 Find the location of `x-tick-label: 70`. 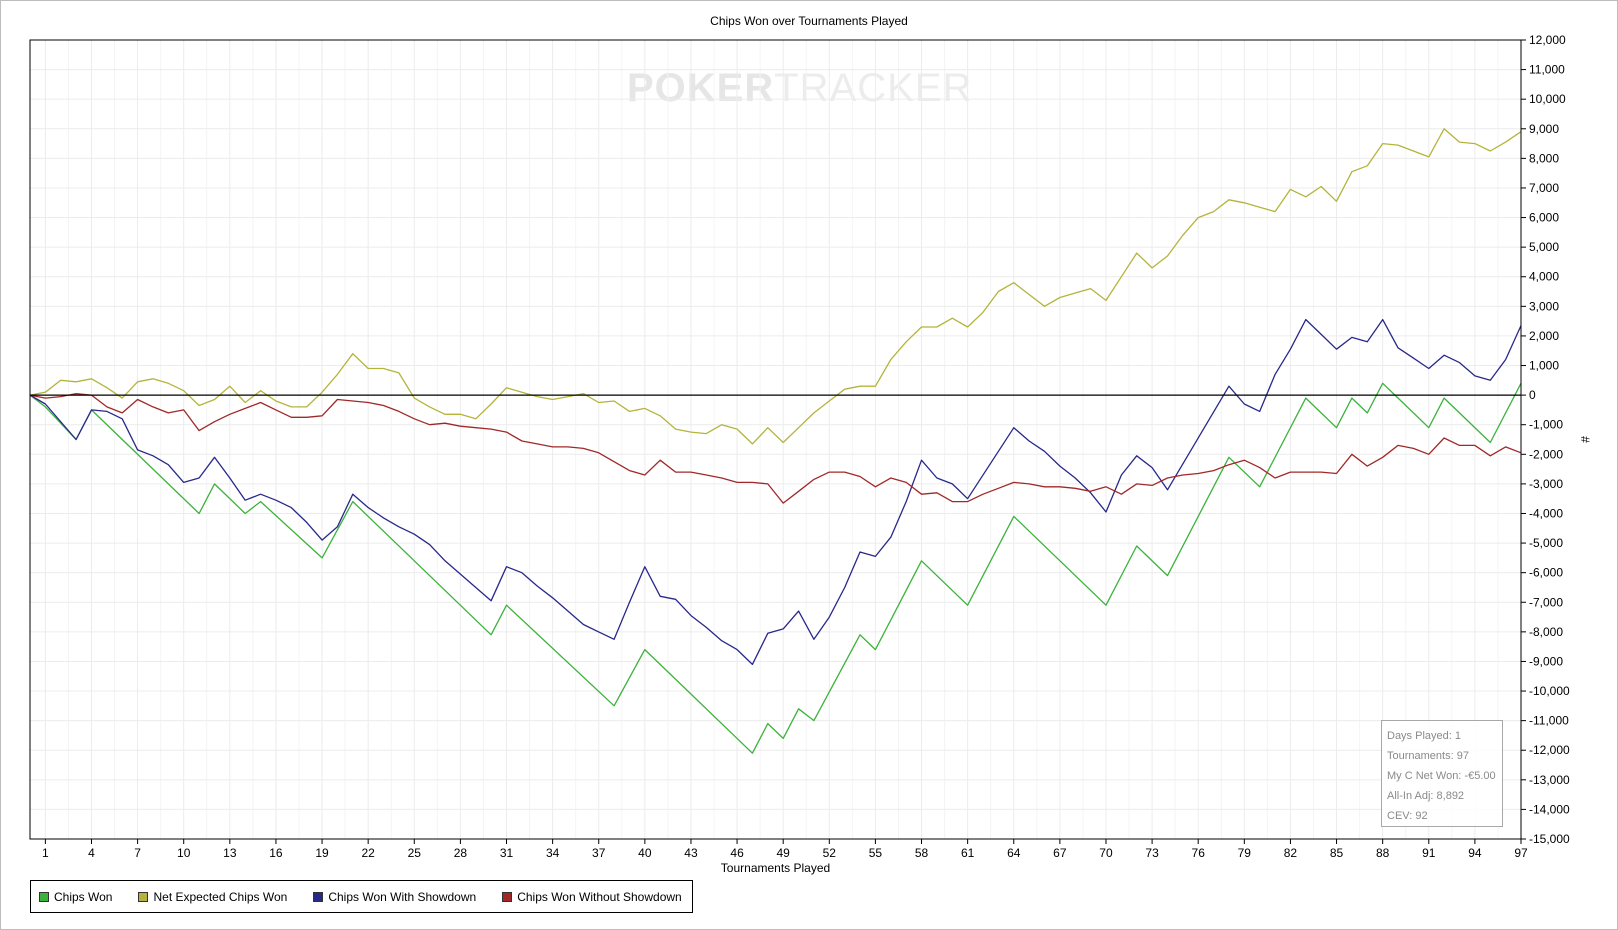

x-tick-label: 70 is located at coordinates (1106, 853).